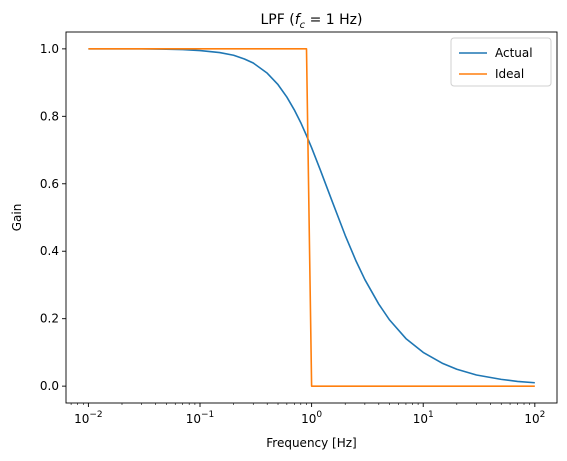 The image size is (567, 461). What do you see at coordinates (278, 20) in the screenshot?
I see `title-prefix: LPF (` at bounding box center [278, 20].